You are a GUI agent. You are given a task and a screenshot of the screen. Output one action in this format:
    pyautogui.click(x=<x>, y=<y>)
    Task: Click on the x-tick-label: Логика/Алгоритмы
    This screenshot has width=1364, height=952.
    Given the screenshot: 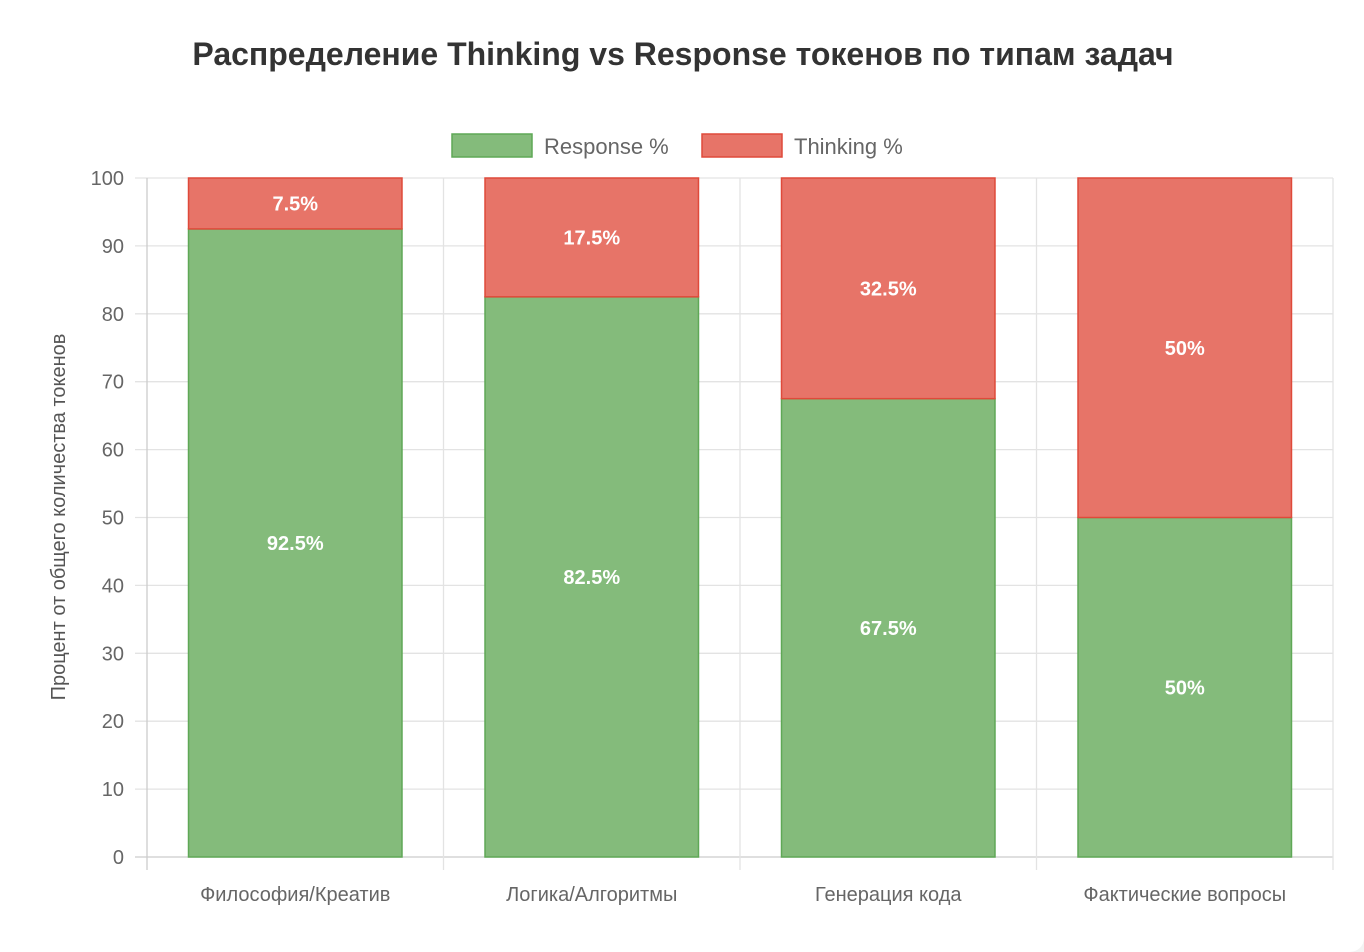 What is the action you would take?
    pyautogui.click(x=591, y=895)
    